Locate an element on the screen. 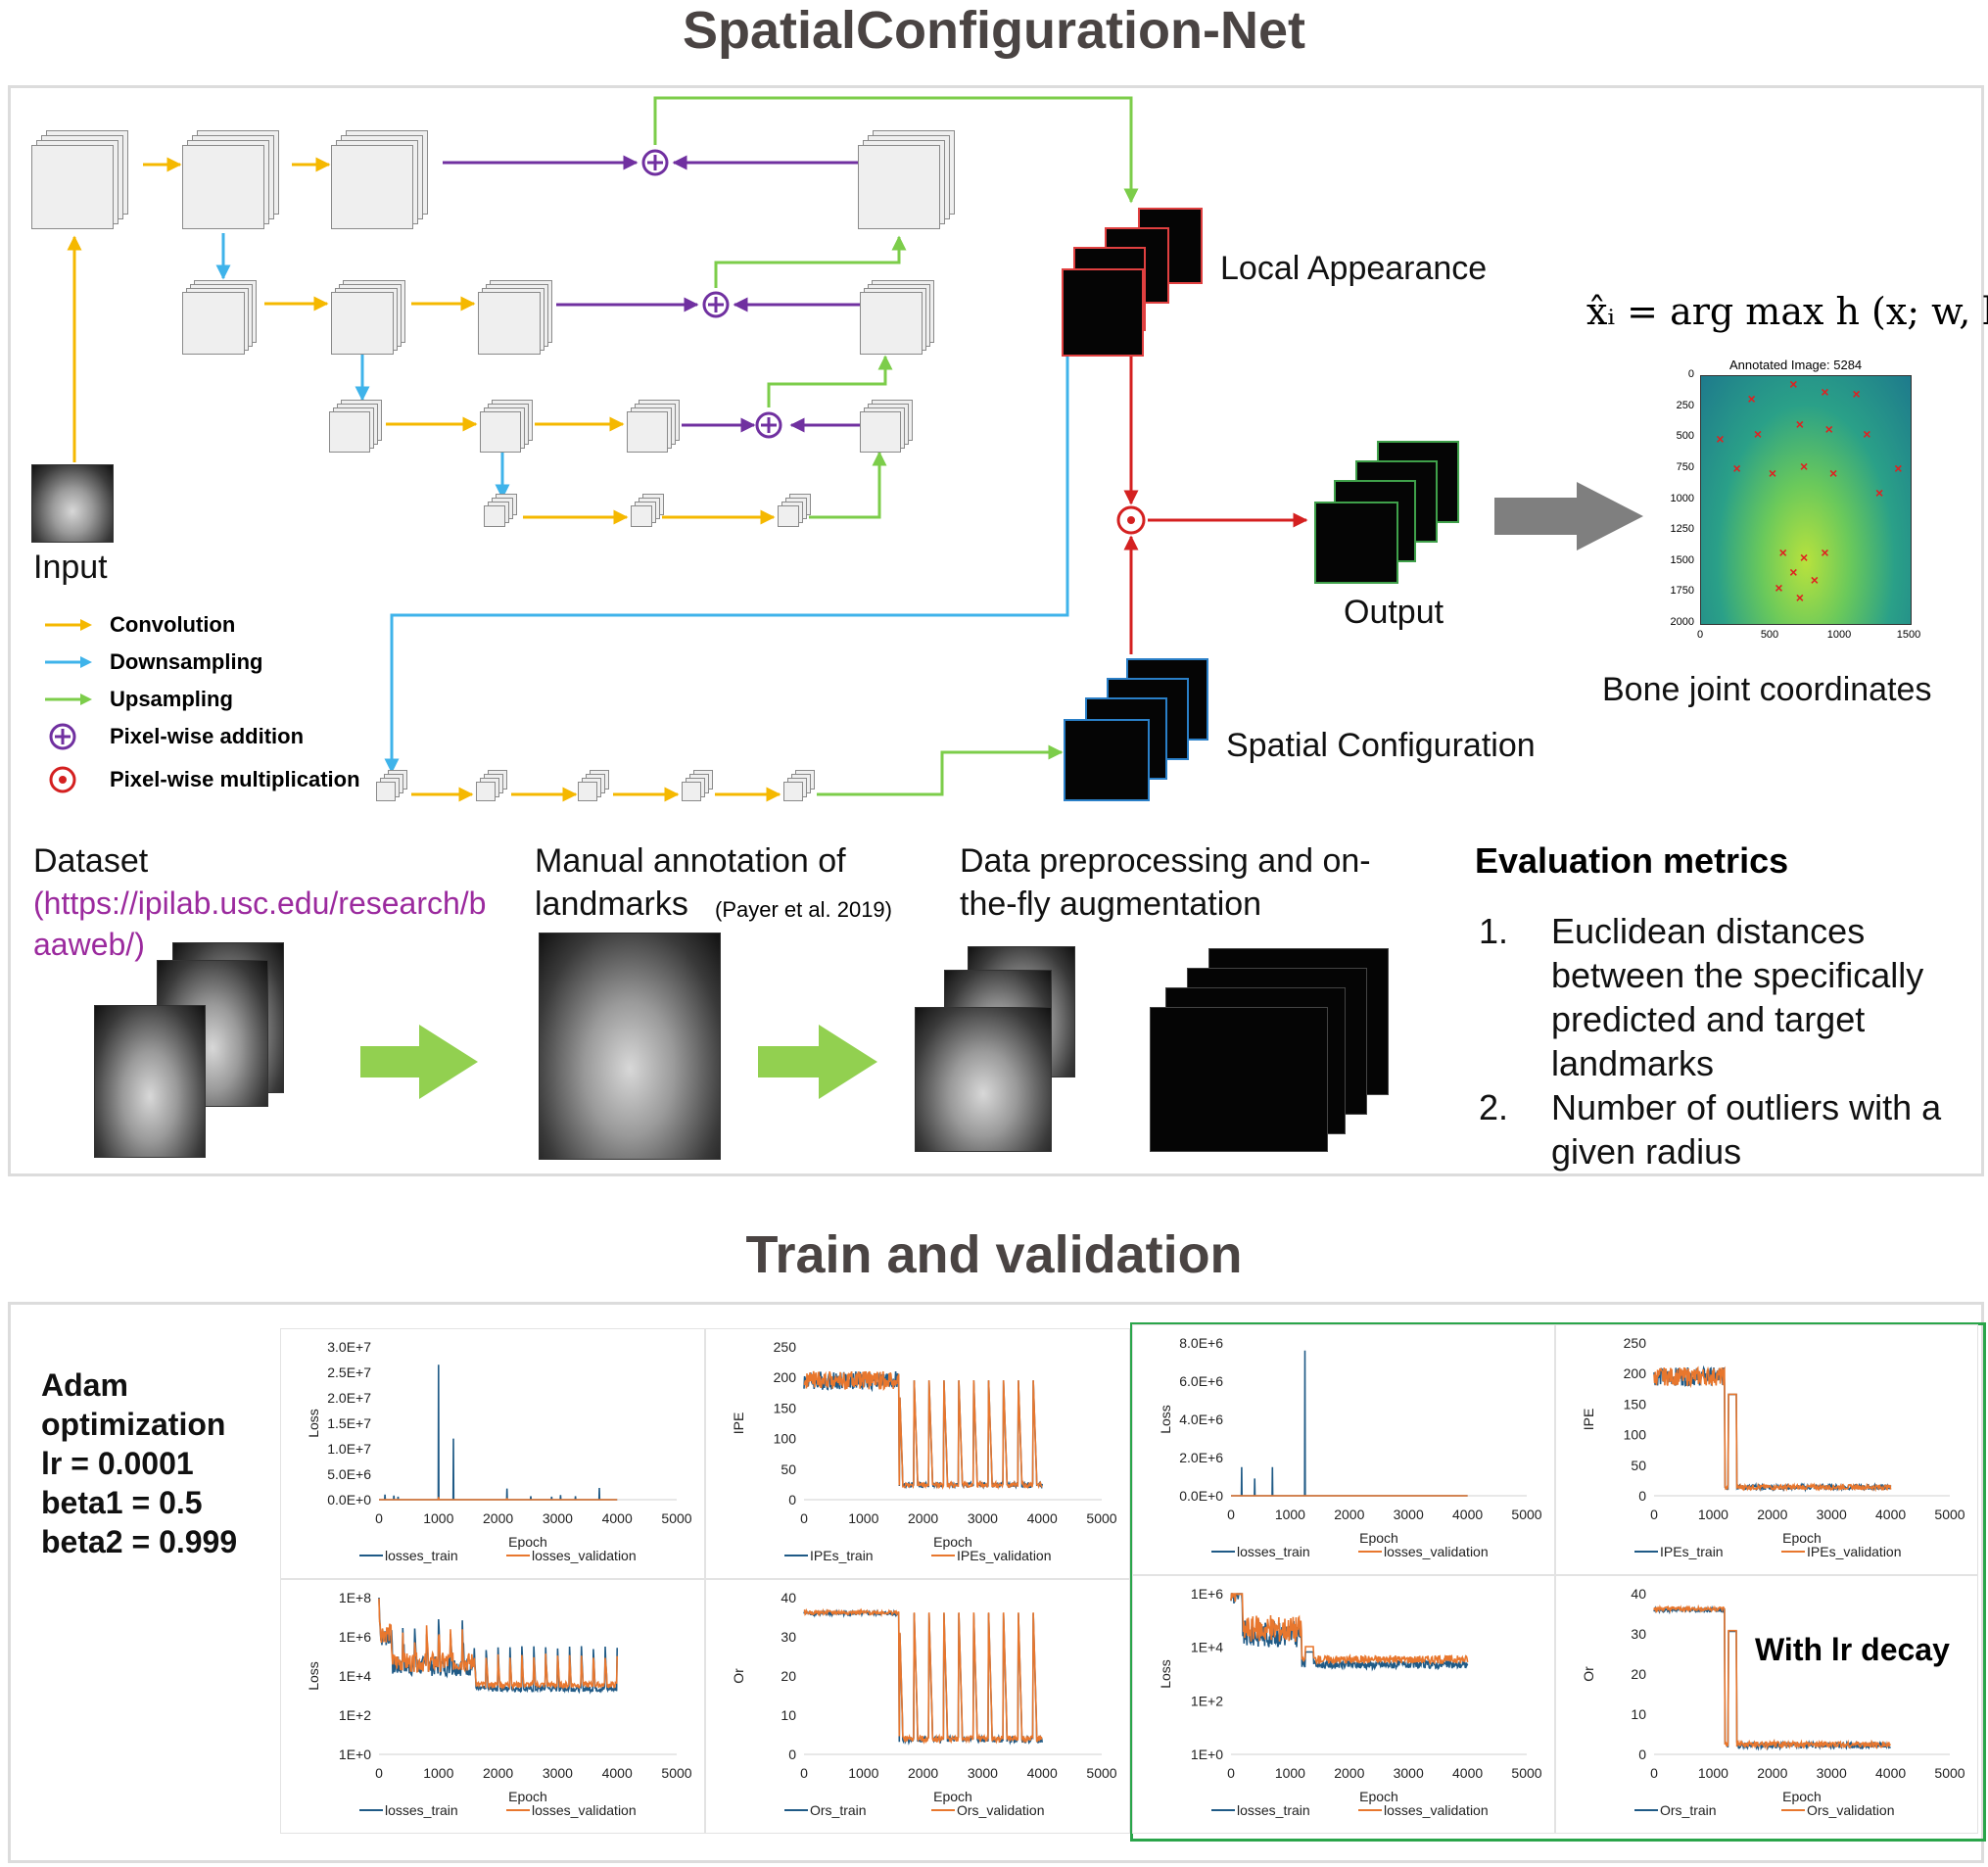 The width and height of the screenshot is (1988, 1867). pixel-addition-node is located at coordinates (711, 294).